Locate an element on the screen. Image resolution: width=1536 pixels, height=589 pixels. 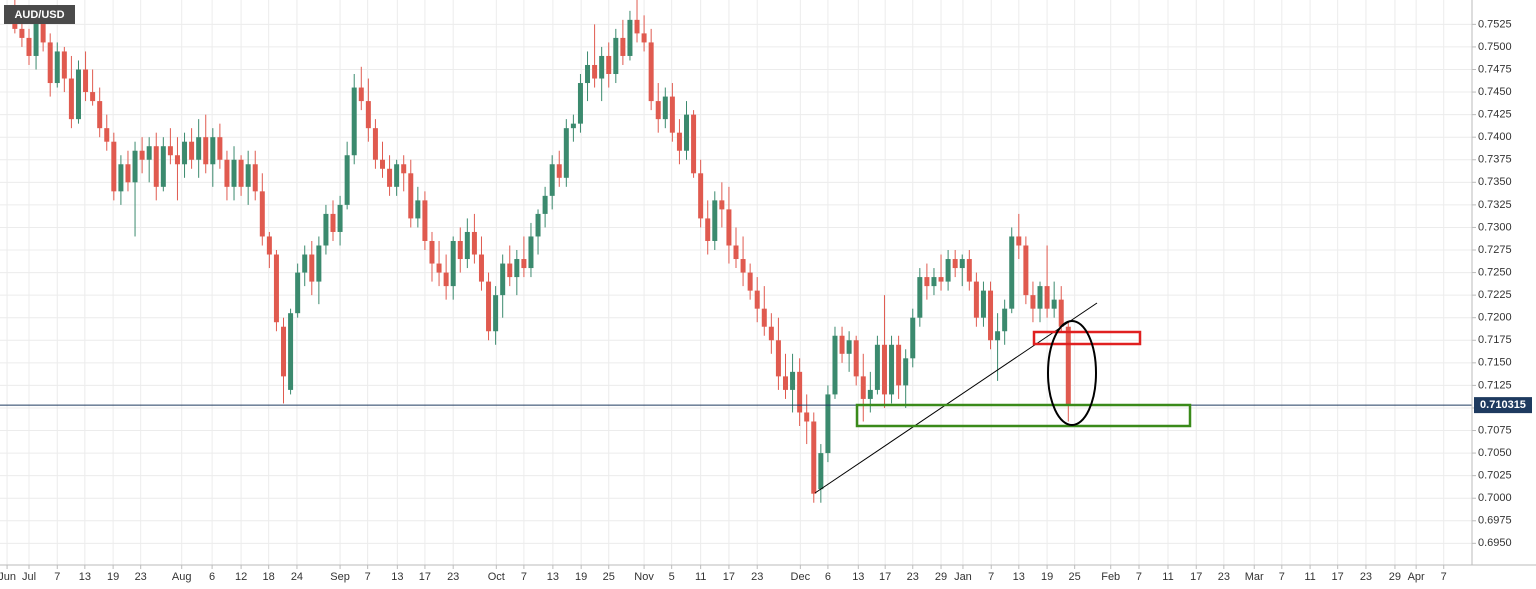
support-box is located at coordinates (1023, 415).